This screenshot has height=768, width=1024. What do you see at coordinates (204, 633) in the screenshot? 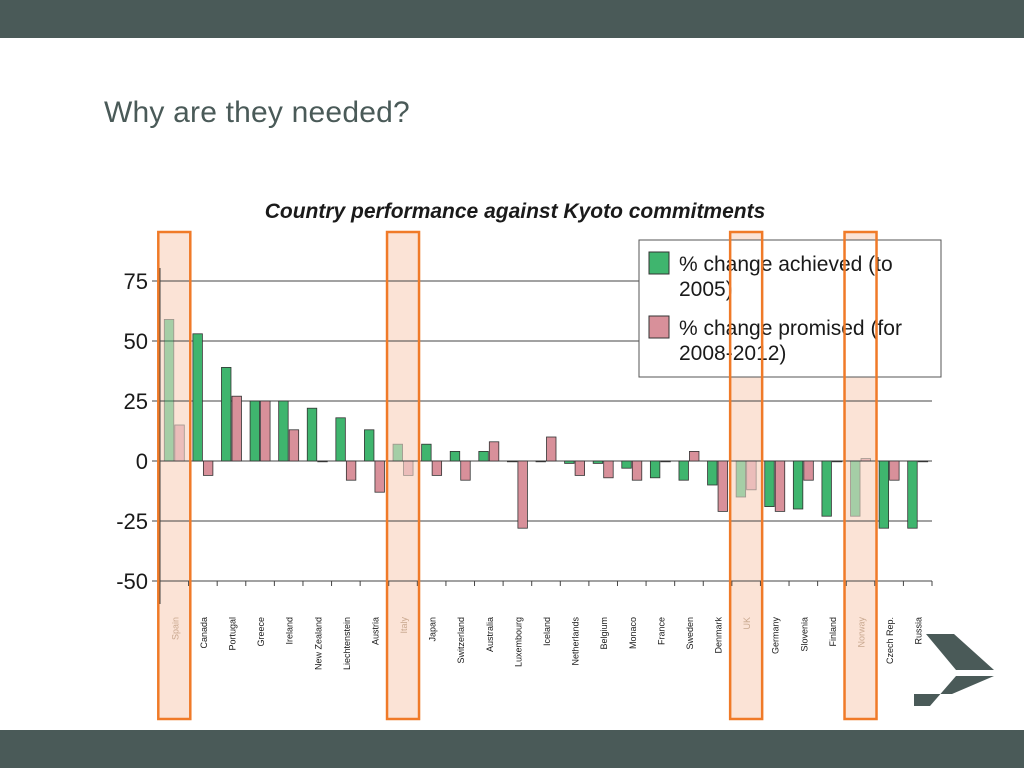
I see `x-tick-label: Canada` at bounding box center [204, 633].